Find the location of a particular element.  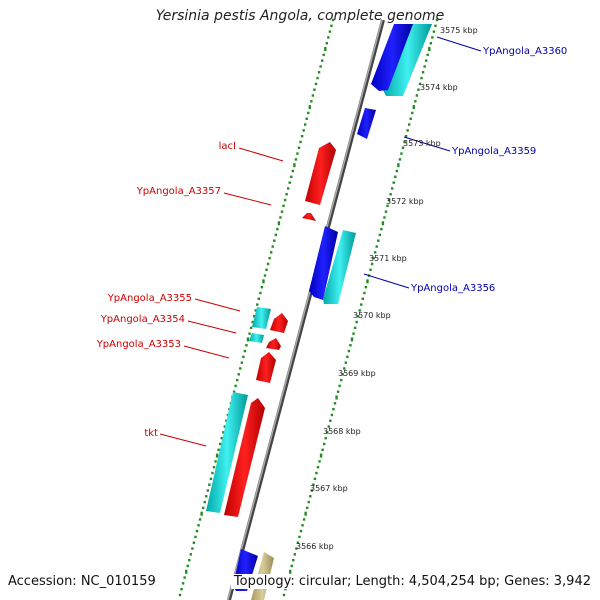

gene-ypangola-a3359 is located at coordinates (366, 123).